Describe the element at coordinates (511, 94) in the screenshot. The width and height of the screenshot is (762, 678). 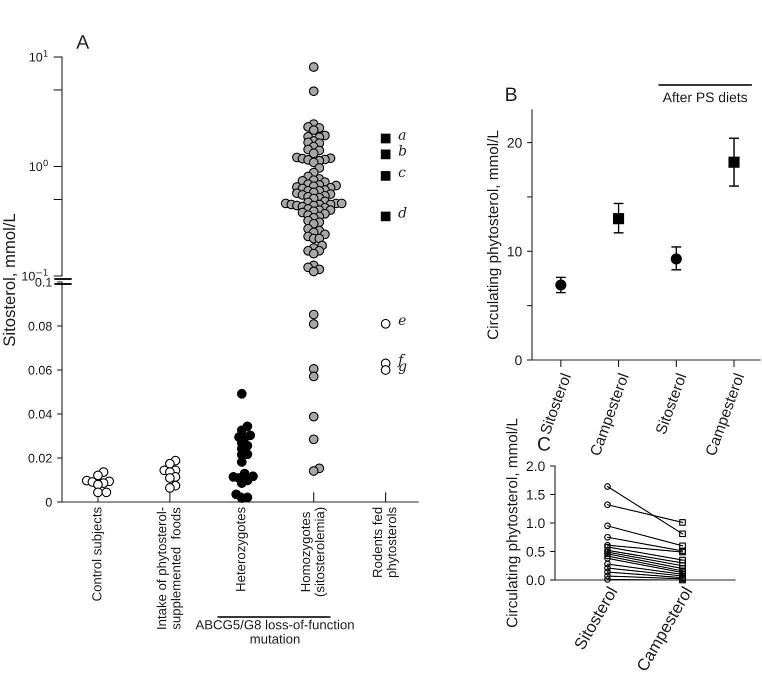
I see `chart-title: B` at that location.